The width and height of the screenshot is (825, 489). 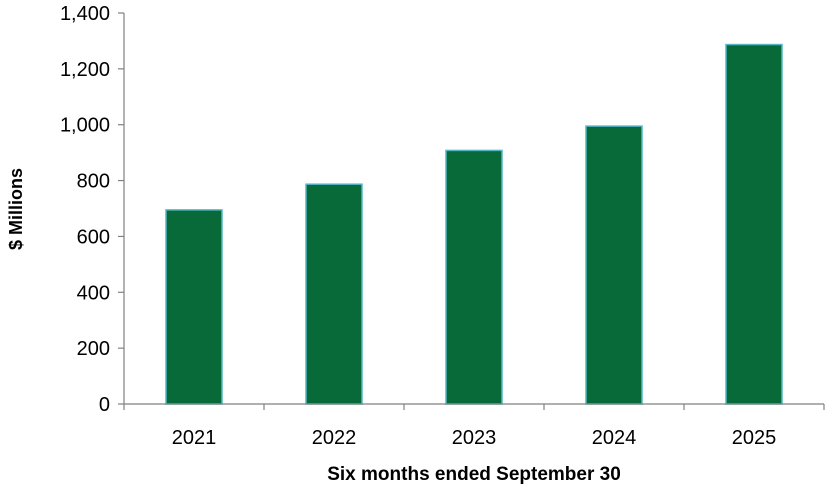 I want to click on x-axis-title: Six months ended September 30, so click(x=474, y=474).